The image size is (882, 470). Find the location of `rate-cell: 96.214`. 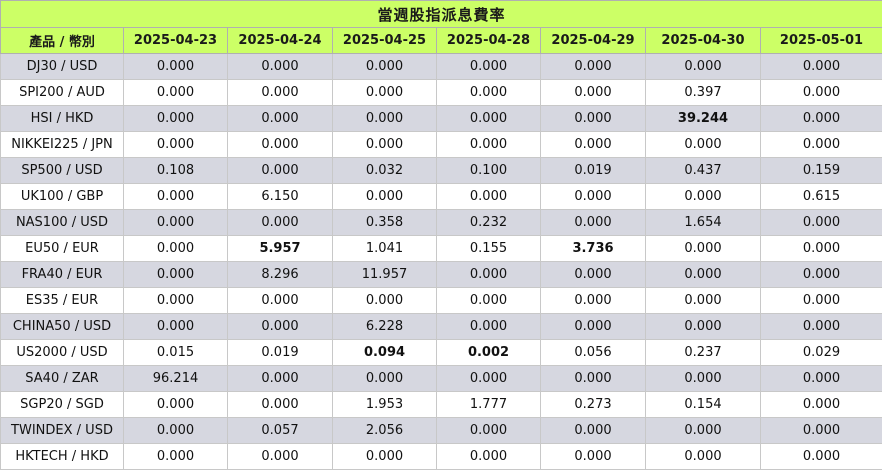

rate-cell: 96.214 is located at coordinates (176, 379).